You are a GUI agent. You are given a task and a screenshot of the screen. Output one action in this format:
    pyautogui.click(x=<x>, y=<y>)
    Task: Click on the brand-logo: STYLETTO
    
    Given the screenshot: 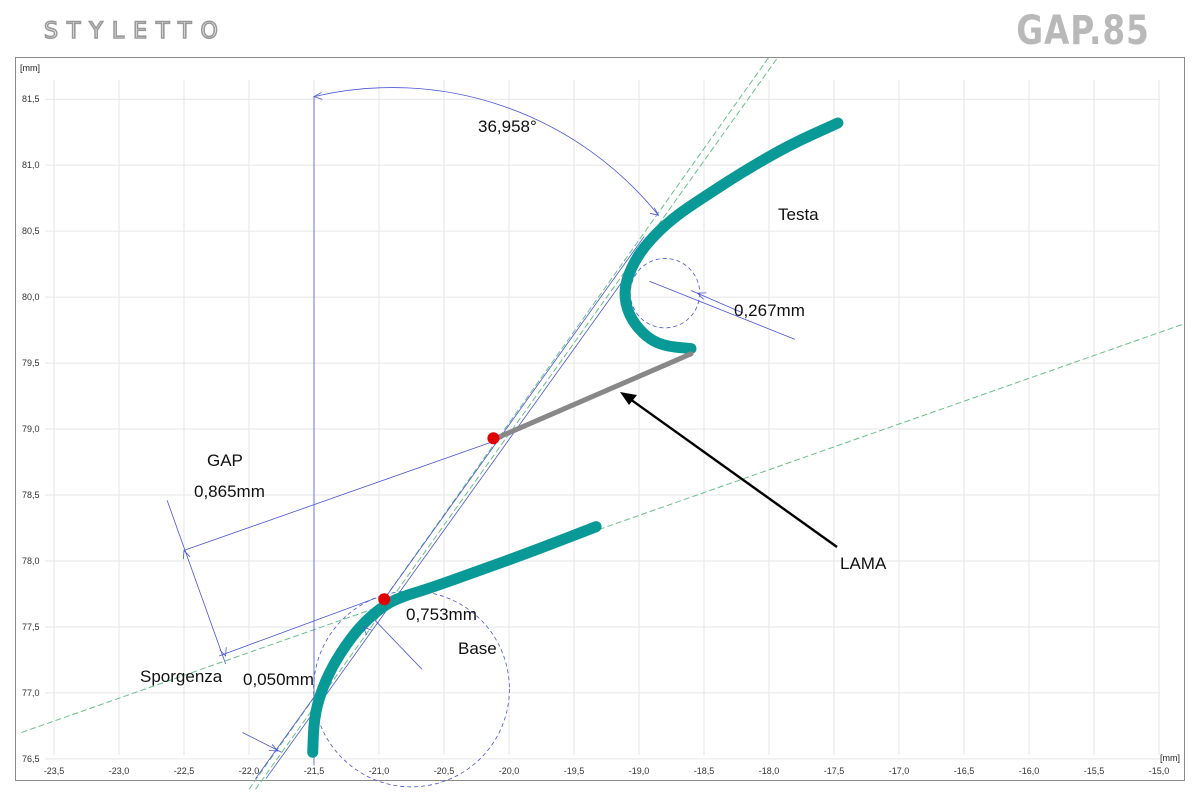 What is the action you would take?
    pyautogui.click(x=173, y=33)
    